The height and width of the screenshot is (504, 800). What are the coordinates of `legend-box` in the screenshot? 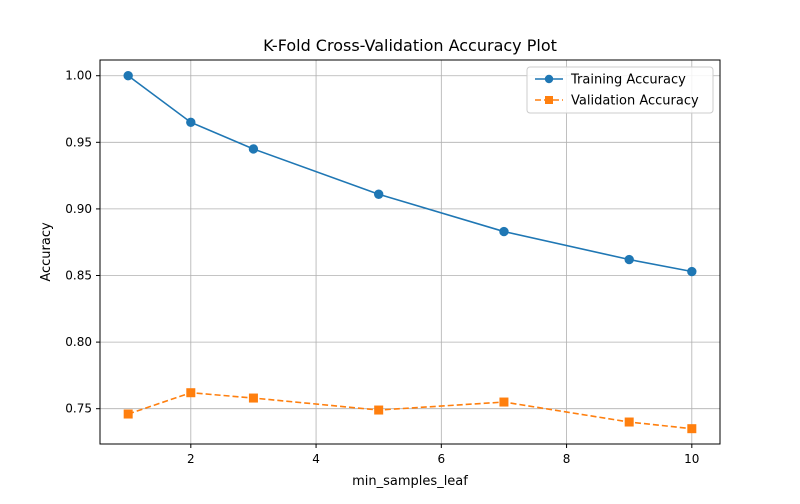 It's located at (620, 90).